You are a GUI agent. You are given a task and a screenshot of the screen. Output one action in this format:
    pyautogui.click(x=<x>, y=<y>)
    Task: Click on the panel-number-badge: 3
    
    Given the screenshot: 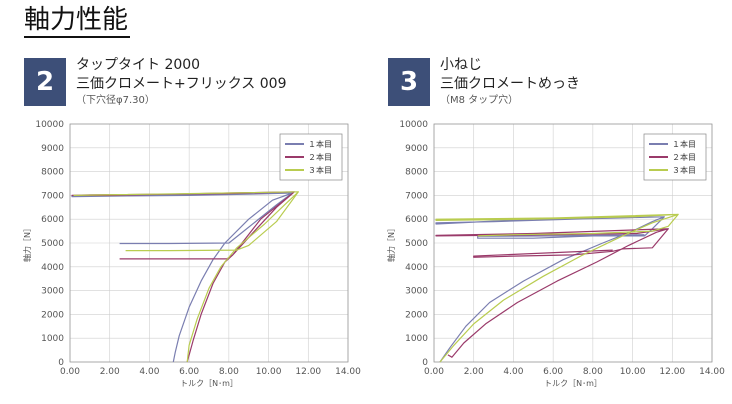 What is the action you would take?
    pyautogui.click(x=409, y=82)
    